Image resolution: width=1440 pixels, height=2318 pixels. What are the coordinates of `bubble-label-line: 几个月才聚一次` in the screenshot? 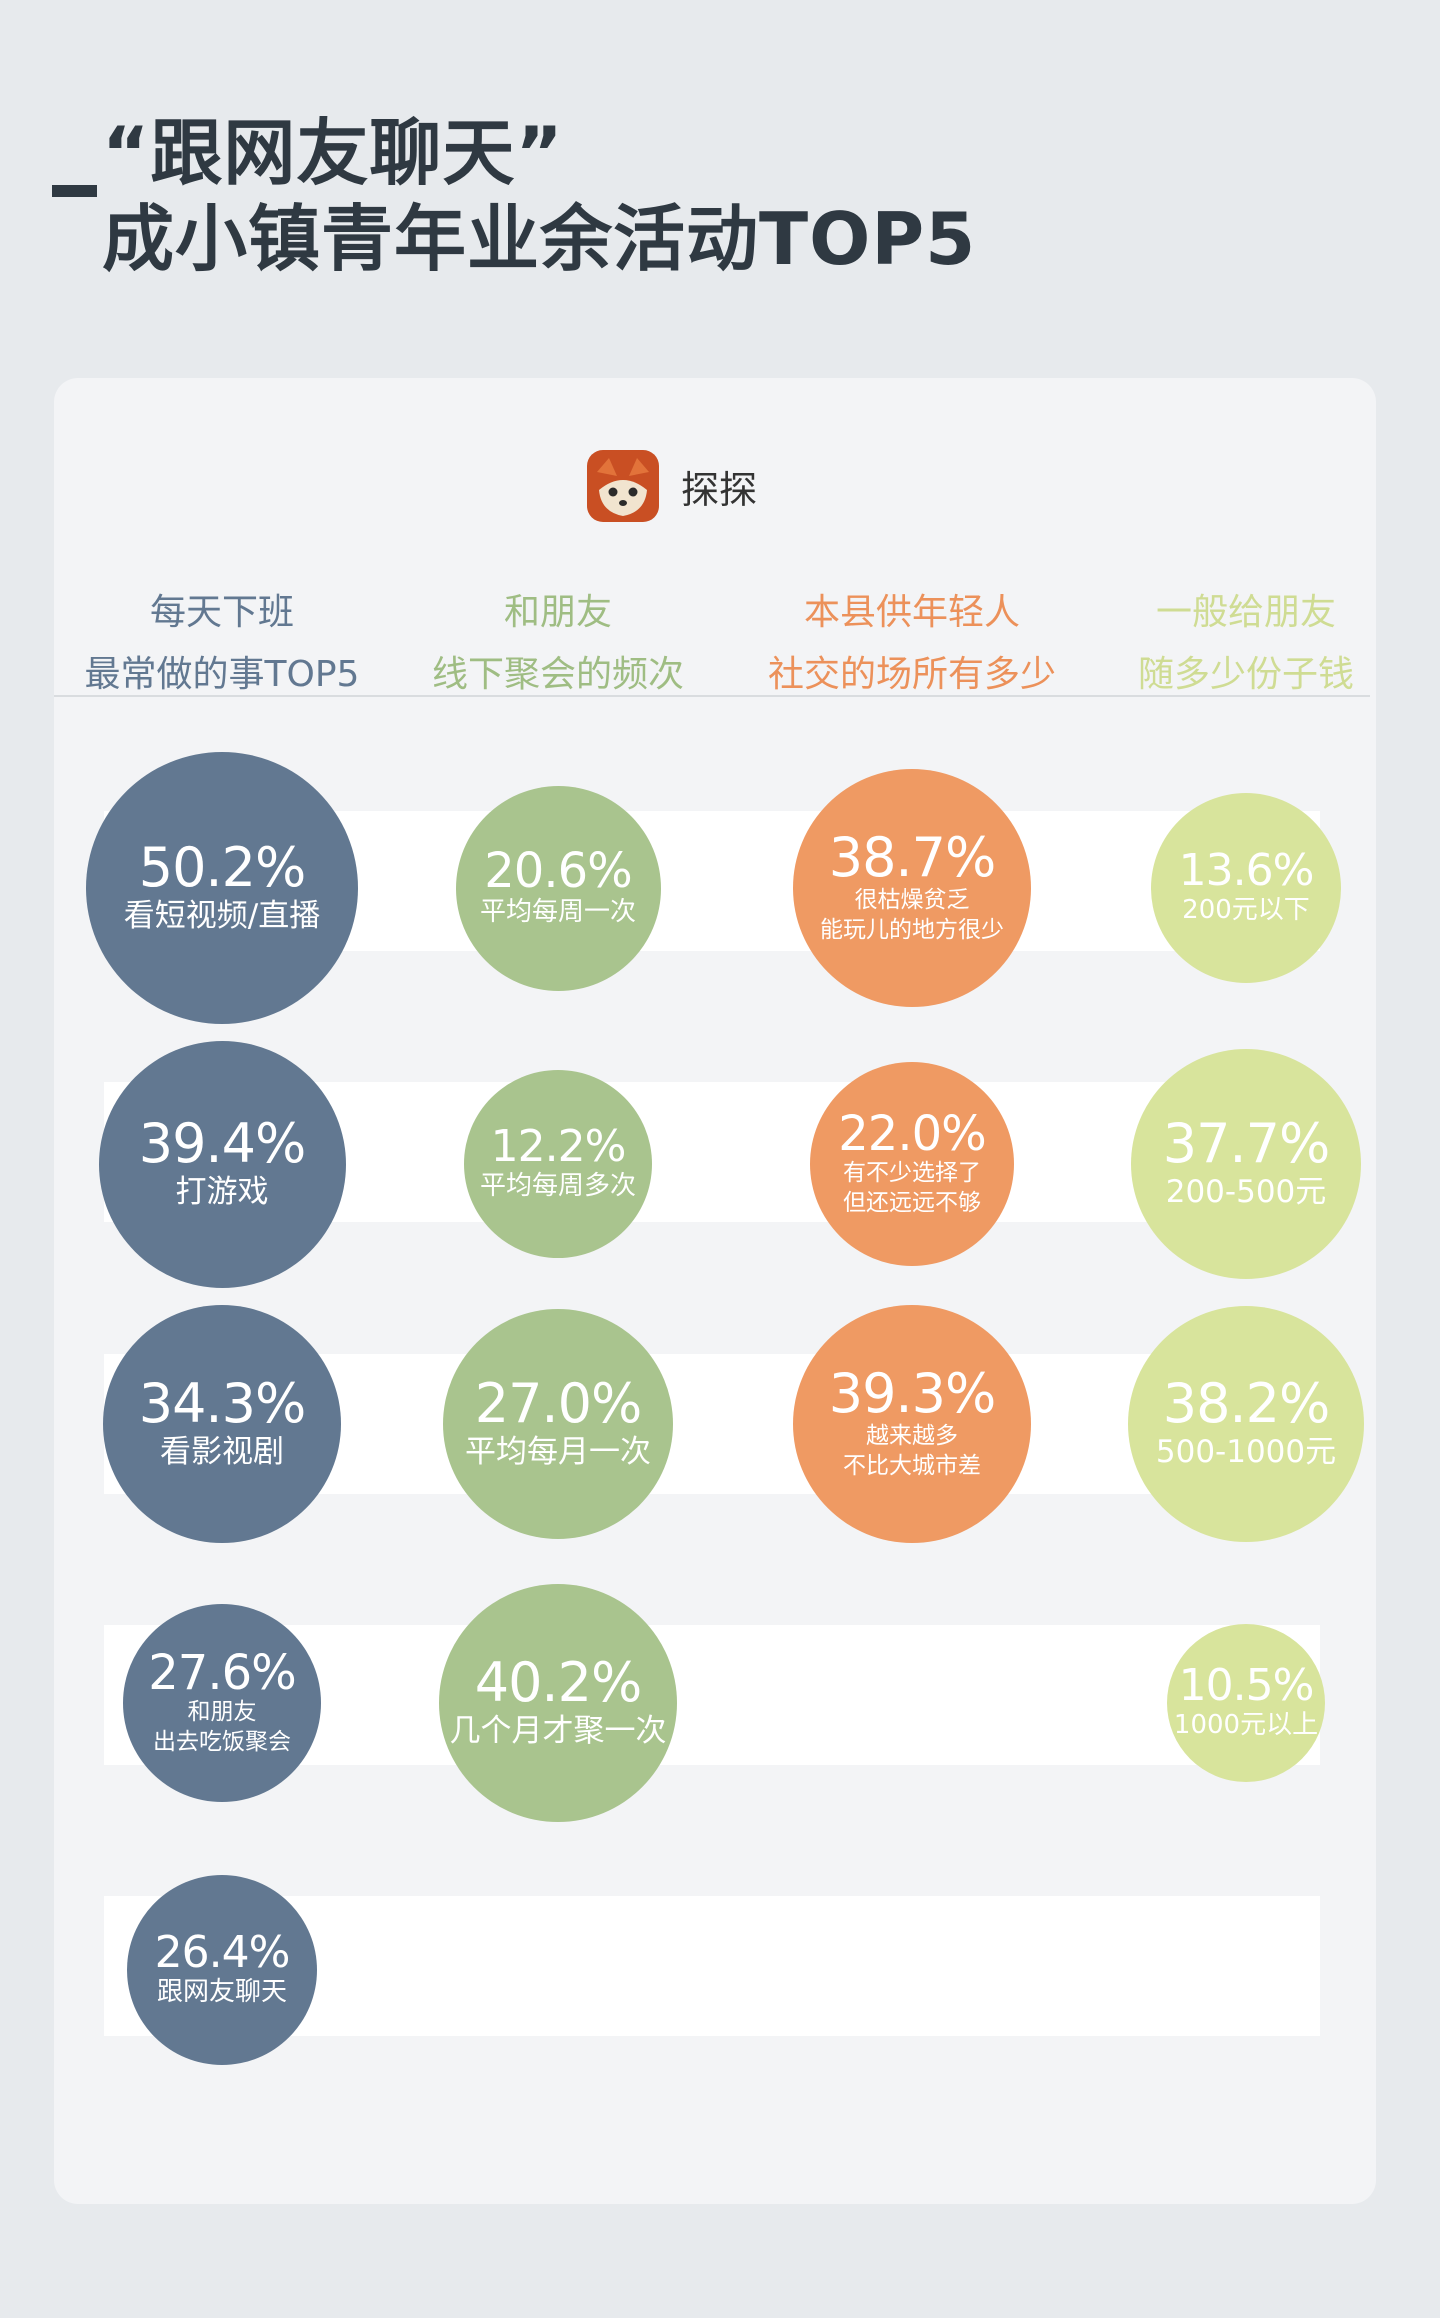 It's located at (558, 1731).